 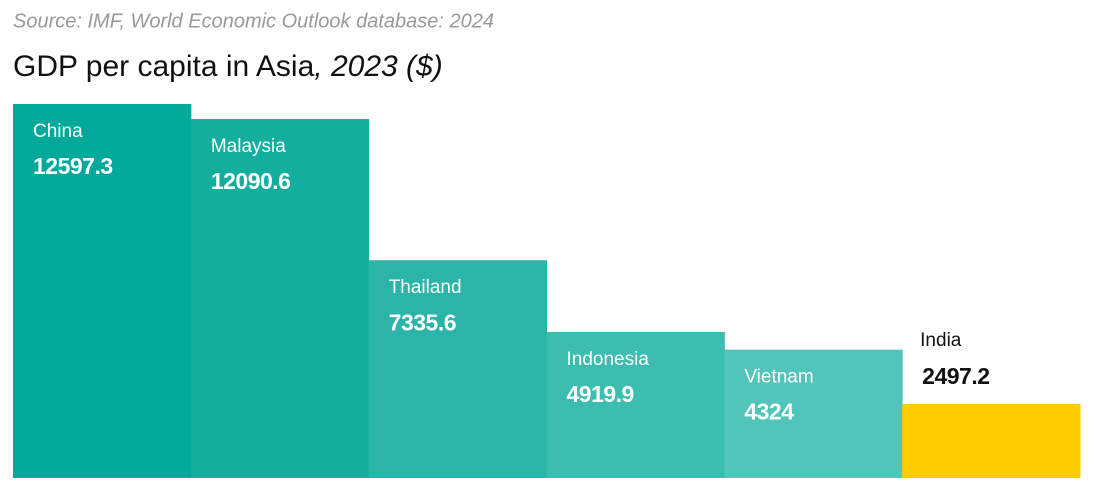 What do you see at coordinates (378, 66) in the screenshot?
I see `title-suffix: , 2023 ($)` at bounding box center [378, 66].